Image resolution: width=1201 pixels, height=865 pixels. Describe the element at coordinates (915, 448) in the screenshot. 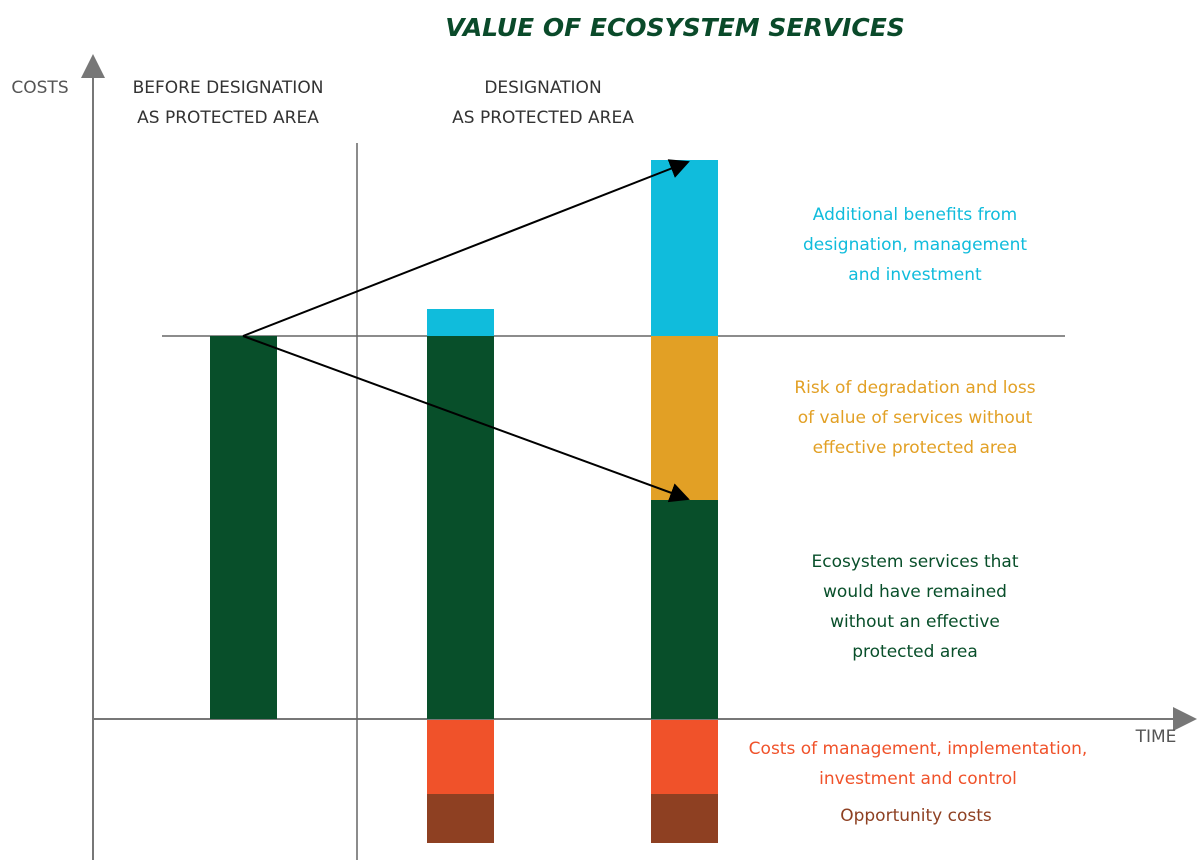

I see `legend-text: effective protected area` at that location.